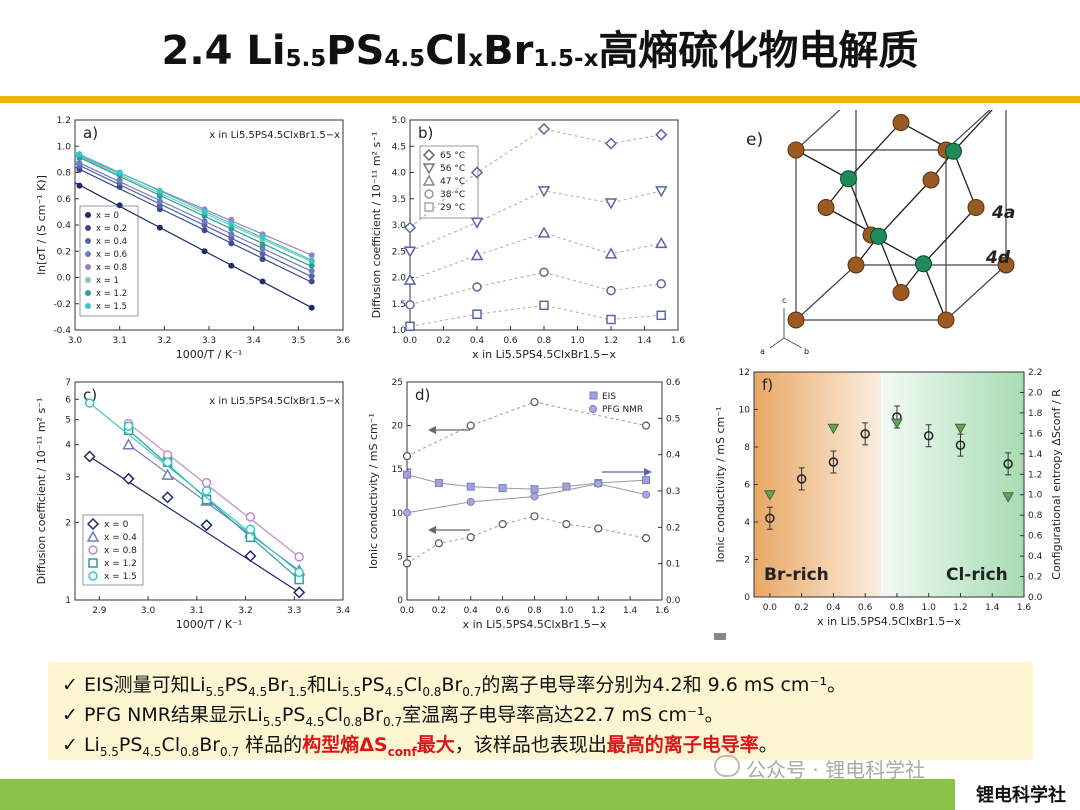 This screenshot has height=810, width=1080. I want to click on y-tick-label: 15, so click(397, 470).